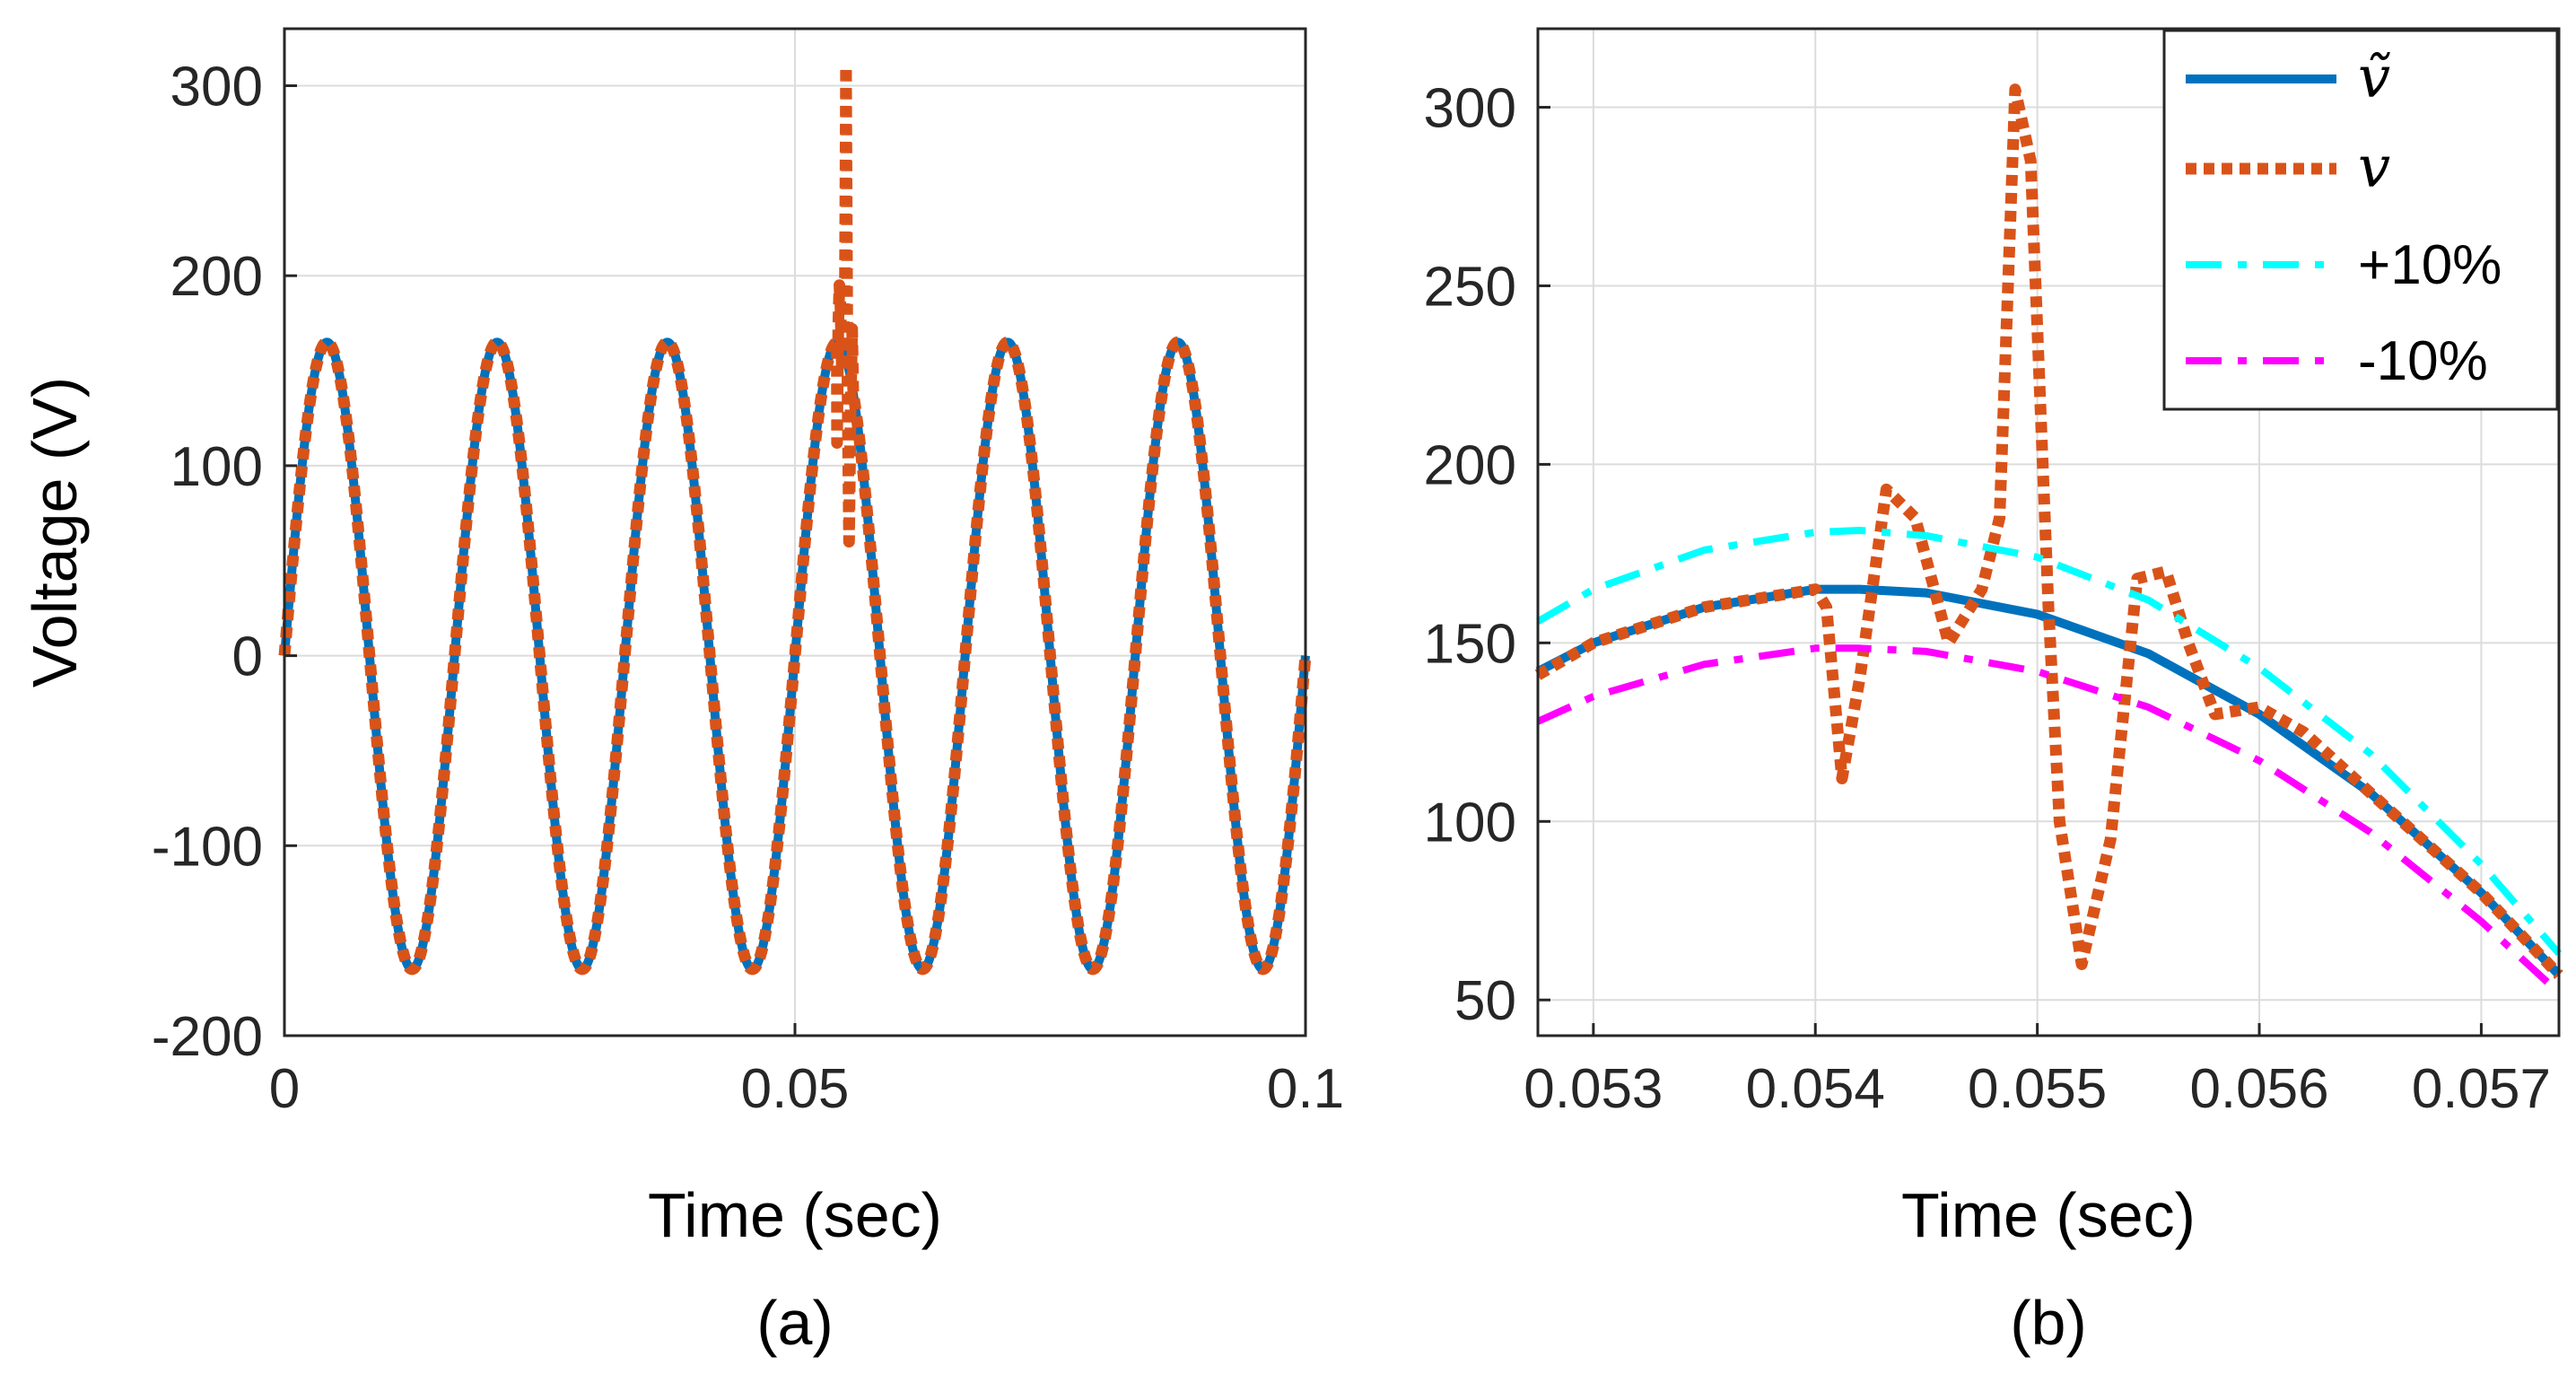 The width and height of the screenshot is (2576, 1374). Describe the element at coordinates (2049, 1215) in the screenshot. I see `panel-b-xlabel: Time (sec)` at that location.